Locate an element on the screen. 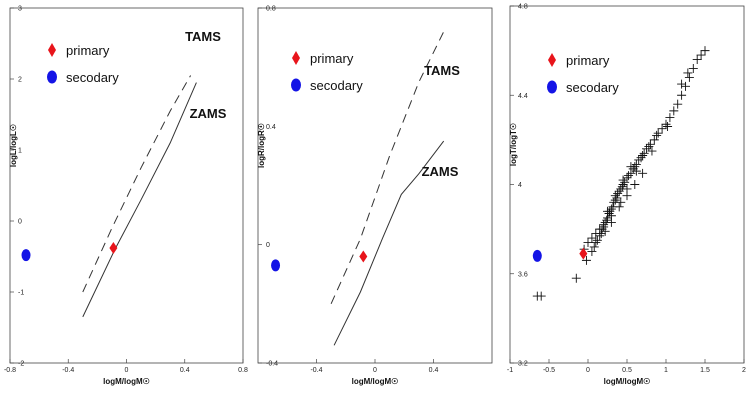  x-tick-label: 1 is located at coordinates (666, 370).